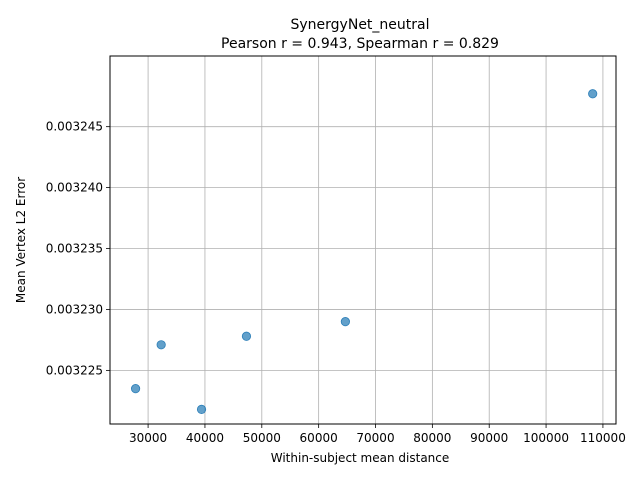  What do you see at coordinates (74, 309) in the screenshot?
I see `y-tick-label: 0.003230` at bounding box center [74, 309].